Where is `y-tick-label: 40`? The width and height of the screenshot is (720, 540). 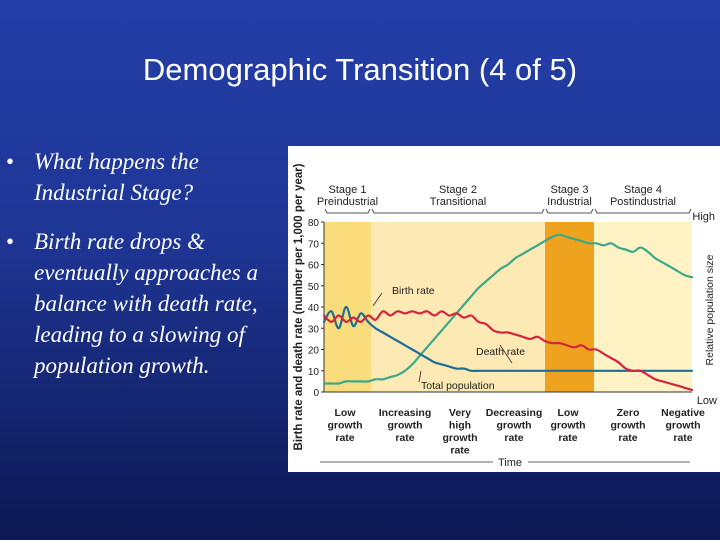
y-tick-label: 40 is located at coordinates (314, 308).